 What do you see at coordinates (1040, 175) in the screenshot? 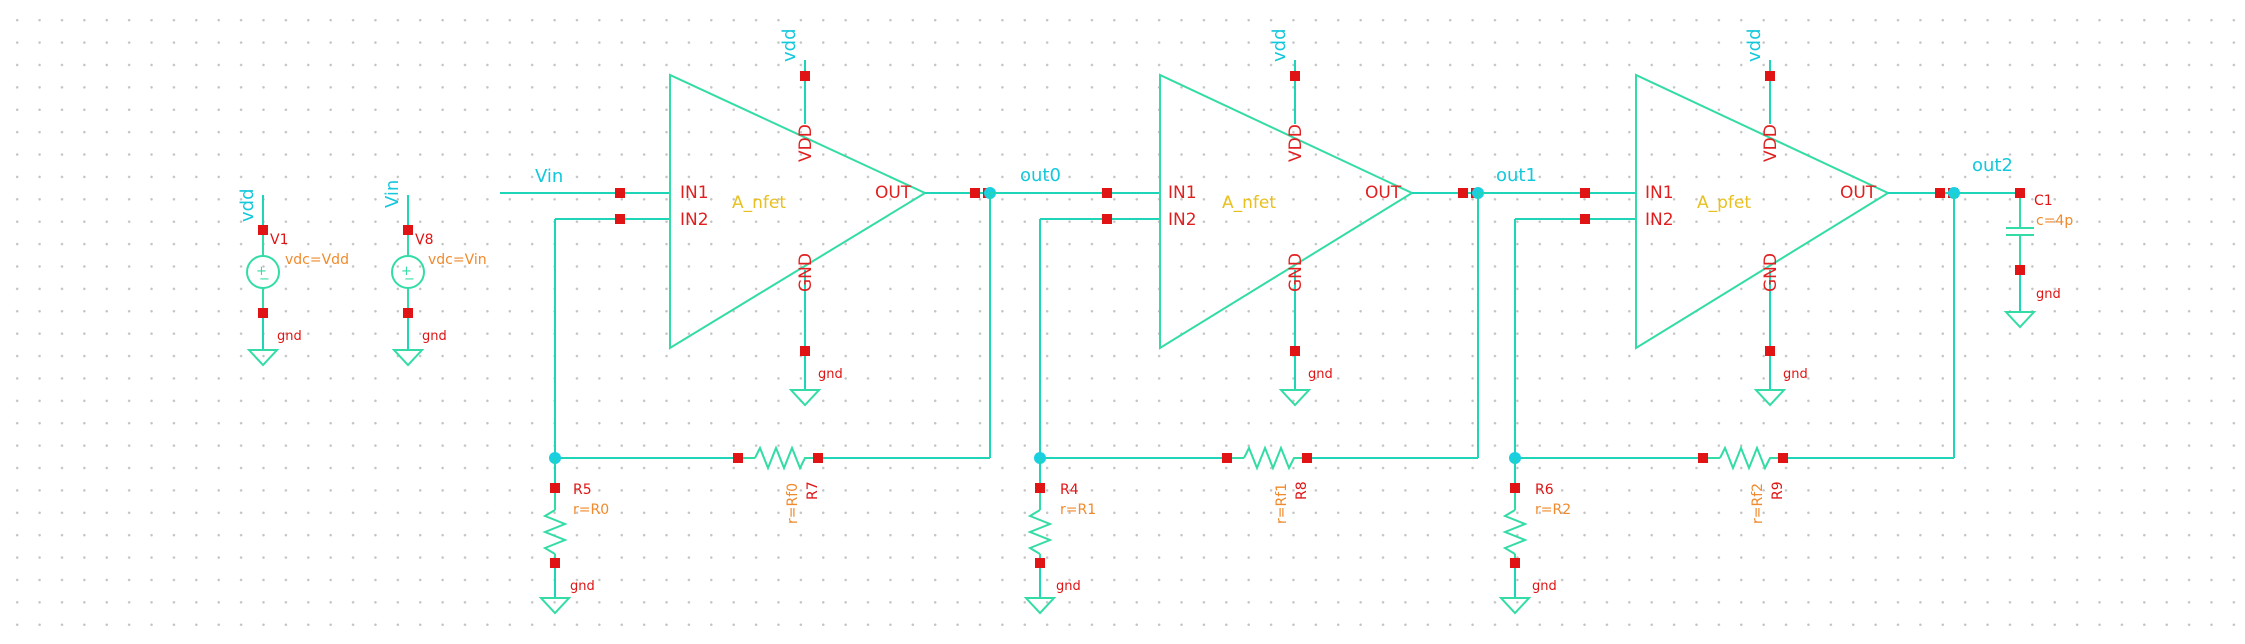
I see `stage-1-output-net: out0` at bounding box center [1040, 175].